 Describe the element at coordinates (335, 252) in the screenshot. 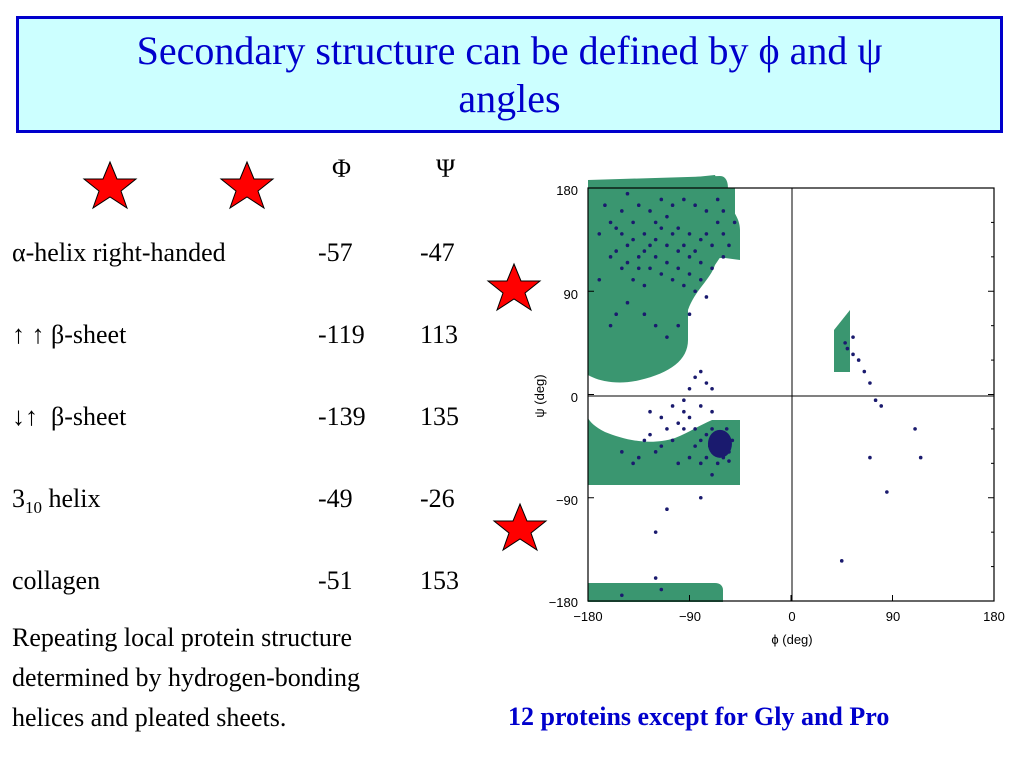

I see `row-phi-value: -57` at that location.